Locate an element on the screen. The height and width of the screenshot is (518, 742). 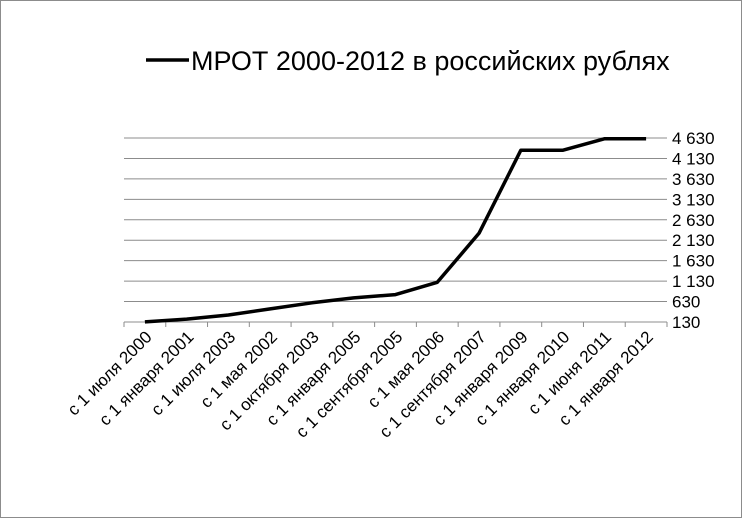
legend-label: МРОТ 2000-2012 в российских рублях is located at coordinates (430, 61).